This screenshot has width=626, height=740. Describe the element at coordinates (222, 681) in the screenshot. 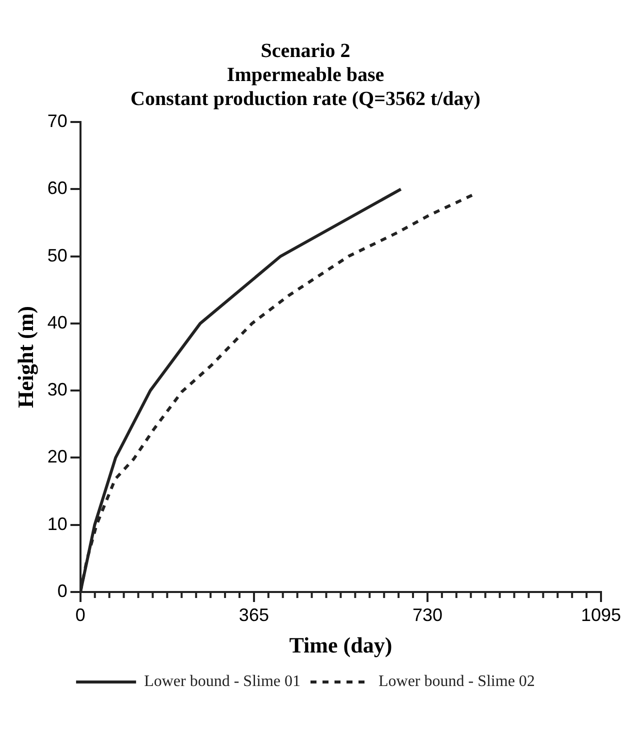

I see `legend-label: Lower bound - Slime 01` at that location.